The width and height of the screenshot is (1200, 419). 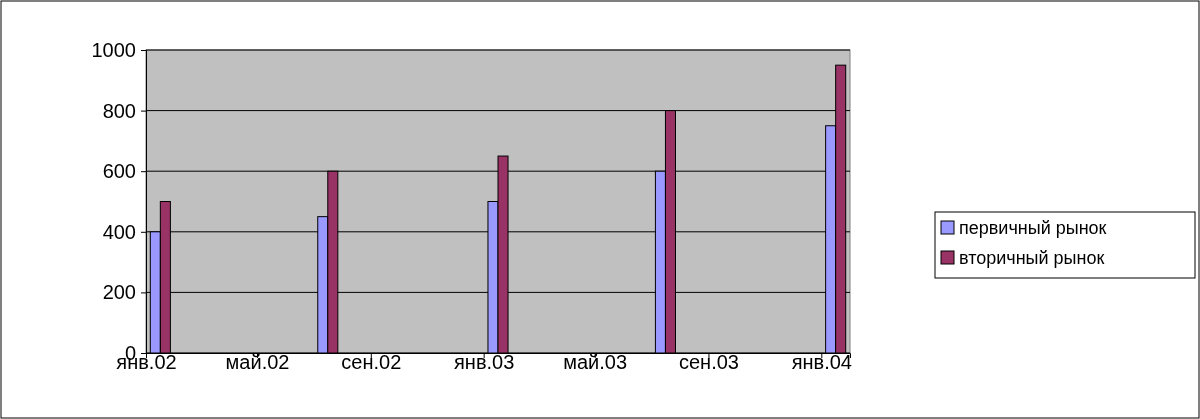 I want to click on y-tick-label: 800, so click(x=119, y=110).